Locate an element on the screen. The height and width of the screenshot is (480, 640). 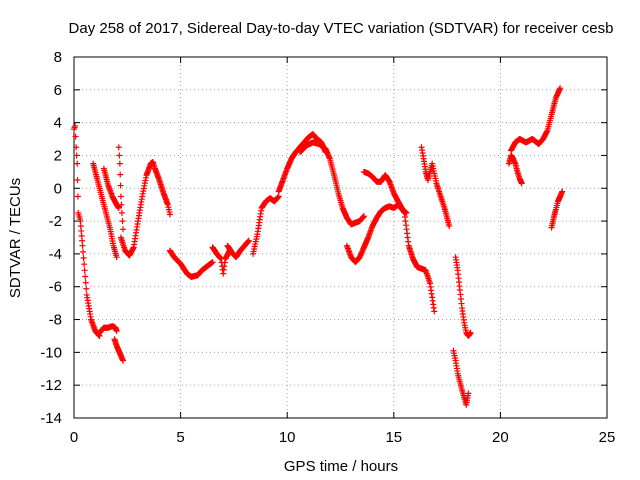
x-tick-label: 20 is located at coordinates (500, 437).